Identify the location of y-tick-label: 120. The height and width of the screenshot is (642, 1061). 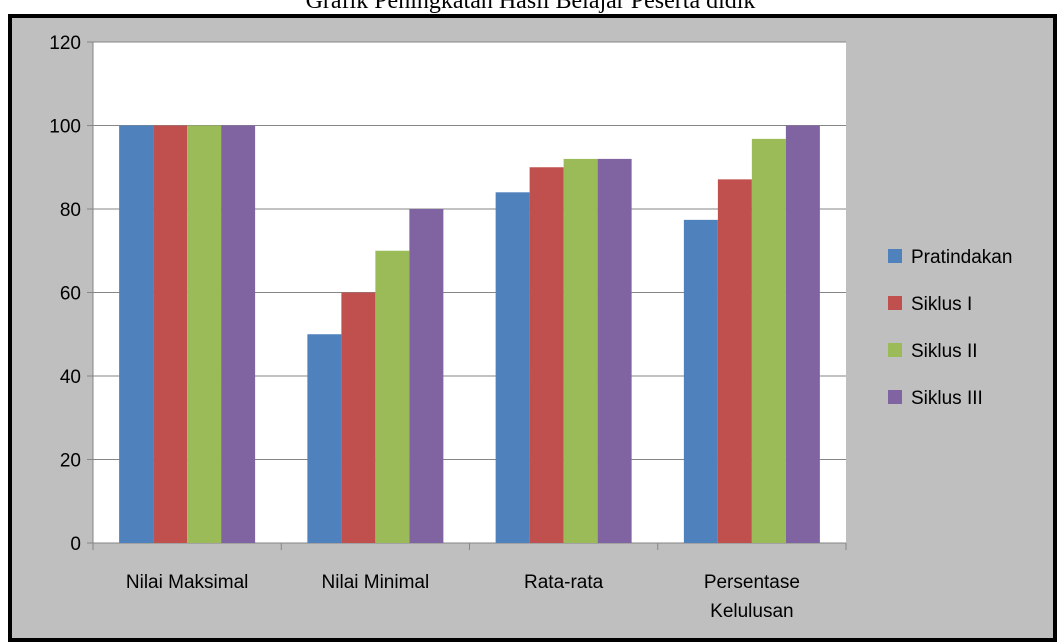
(65, 43).